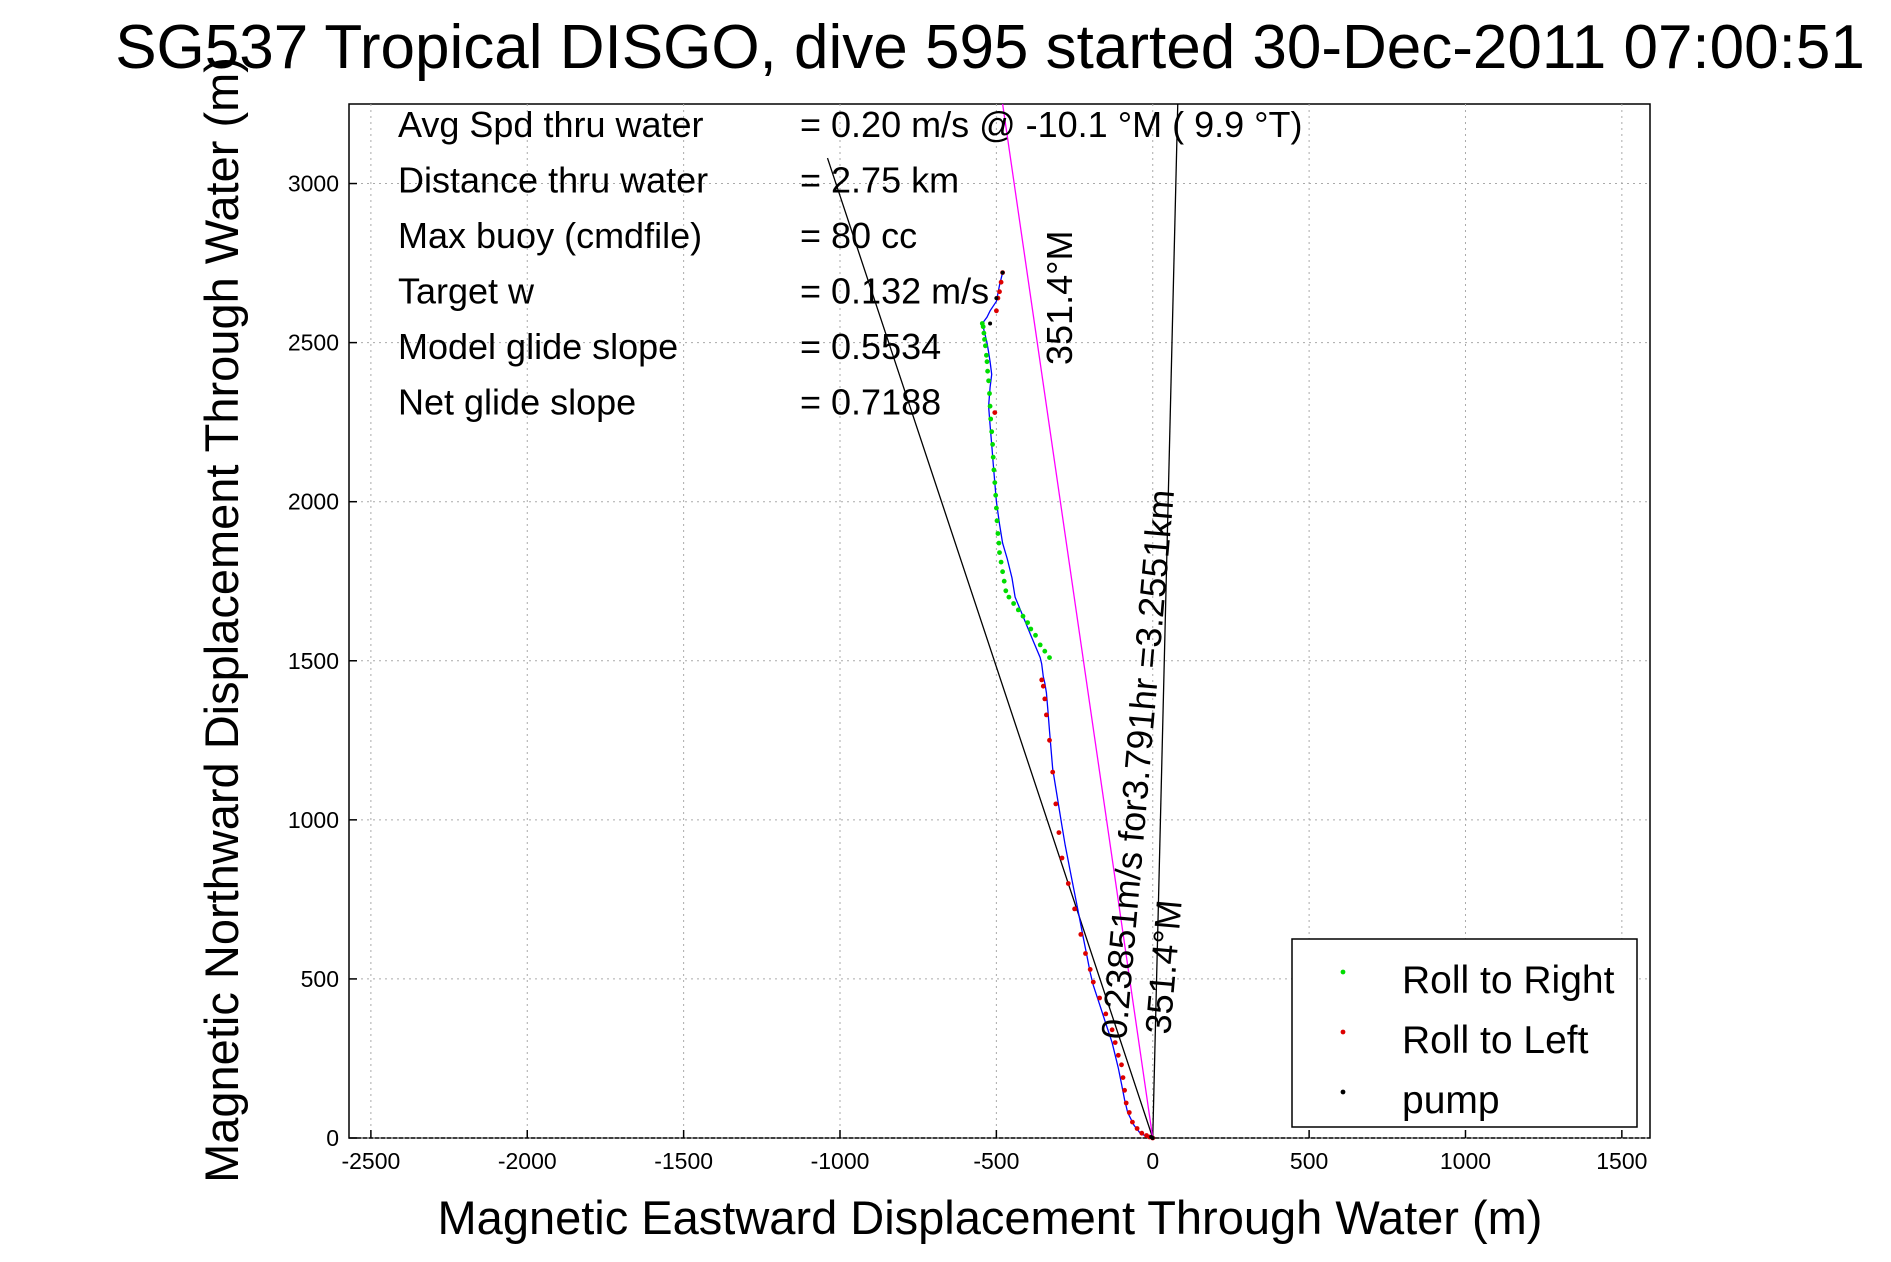  Describe the element at coordinates (313, 184) in the screenshot. I see `y-tick-label: 3000` at that location.